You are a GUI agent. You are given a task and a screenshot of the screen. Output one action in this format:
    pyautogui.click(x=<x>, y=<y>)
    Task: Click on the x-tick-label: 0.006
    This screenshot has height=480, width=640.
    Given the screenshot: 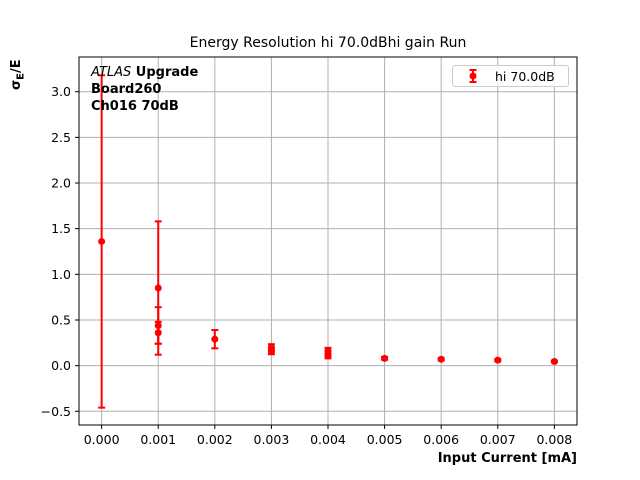 What is the action you would take?
    pyautogui.click(x=441, y=439)
    